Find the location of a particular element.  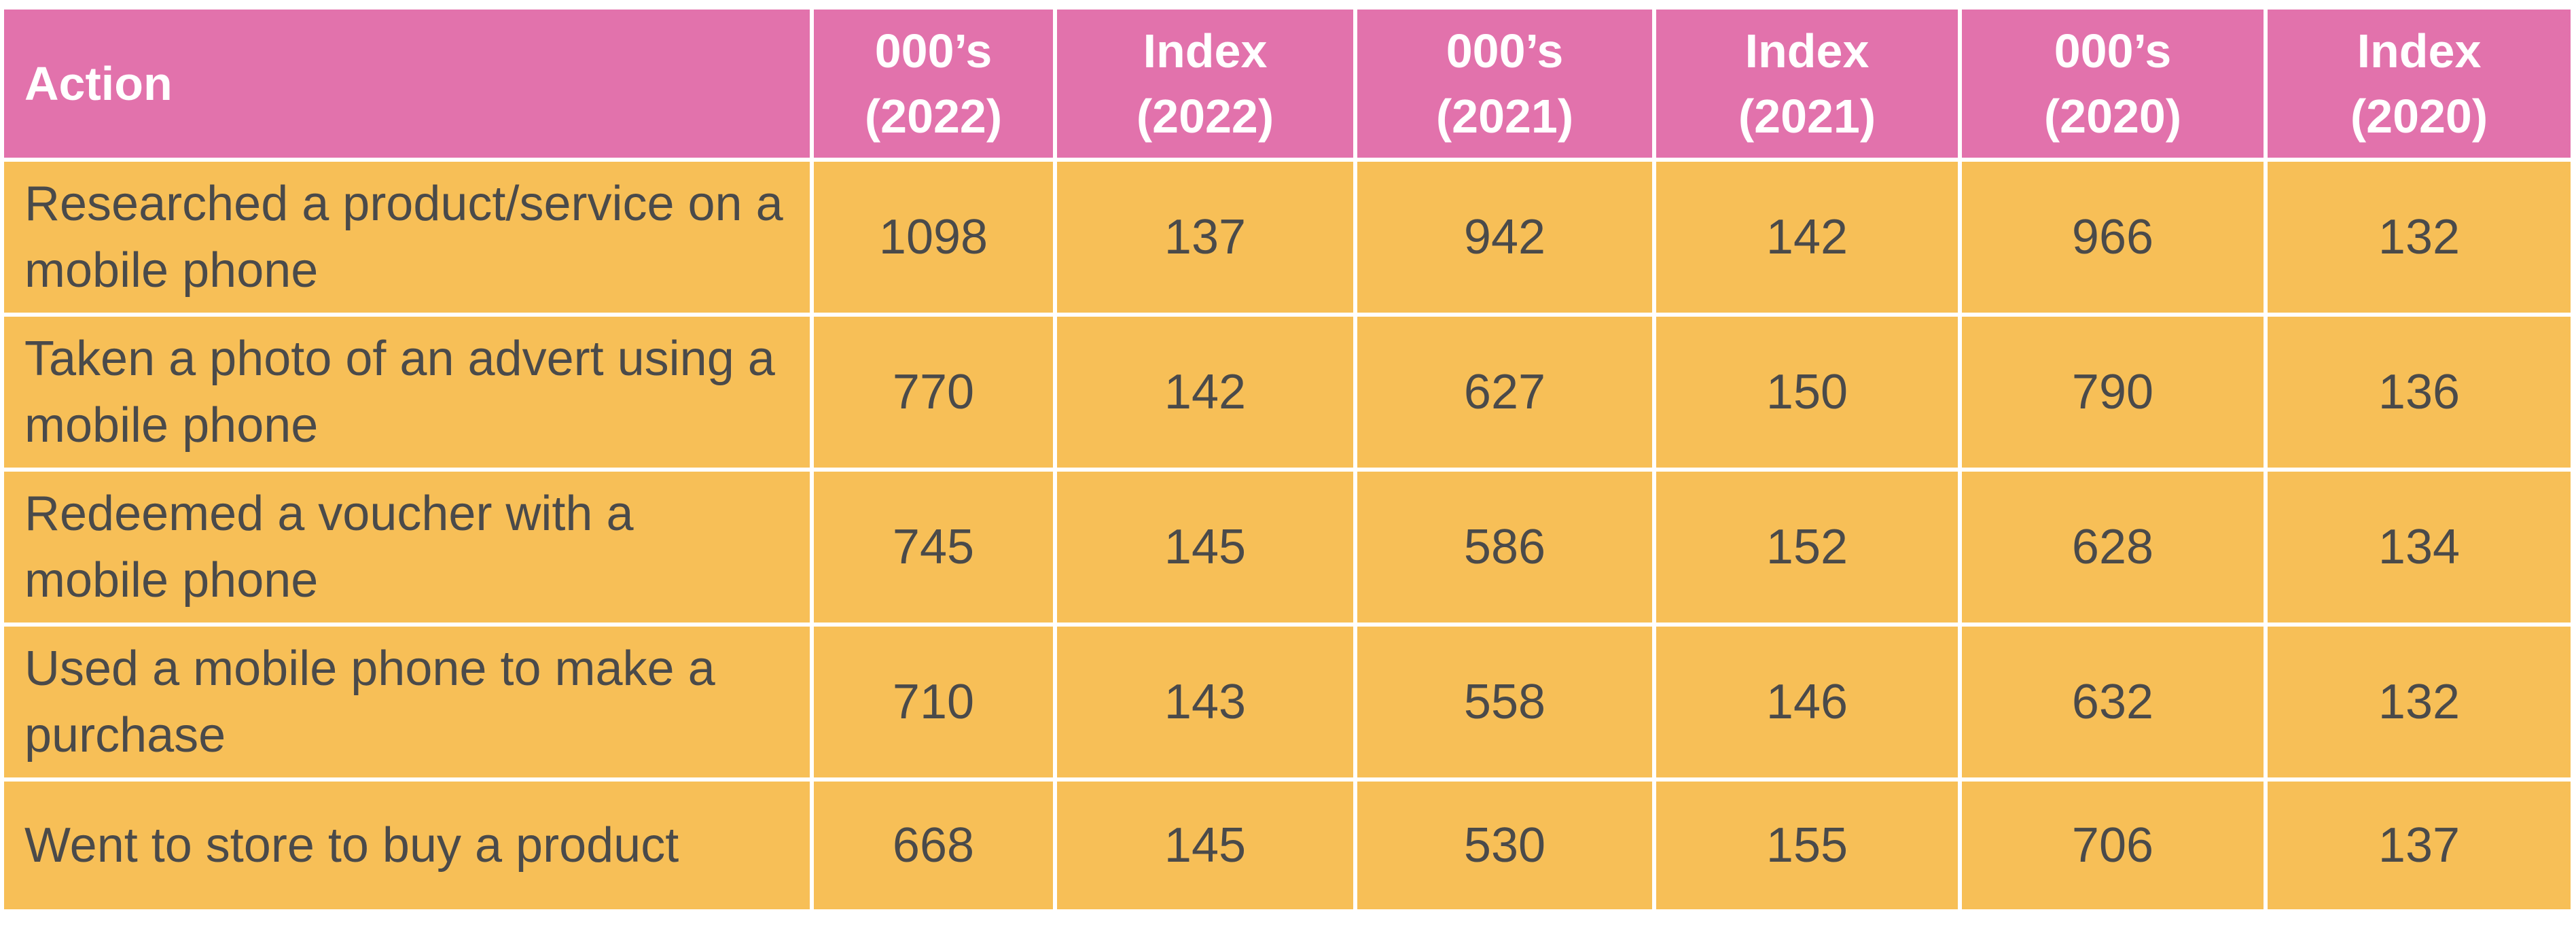

header-cell: 000’s (2022) is located at coordinates (933, 83).